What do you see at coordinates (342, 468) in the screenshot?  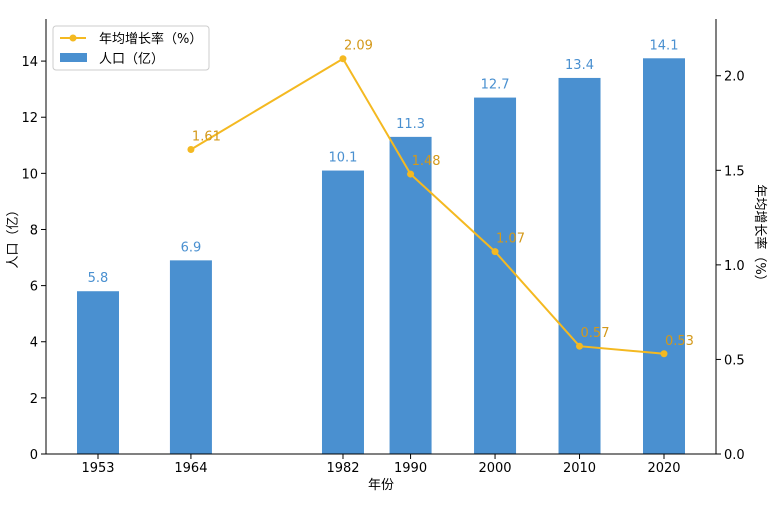 I see `x-tick-label: 1982` at bounding box center [342, 468].